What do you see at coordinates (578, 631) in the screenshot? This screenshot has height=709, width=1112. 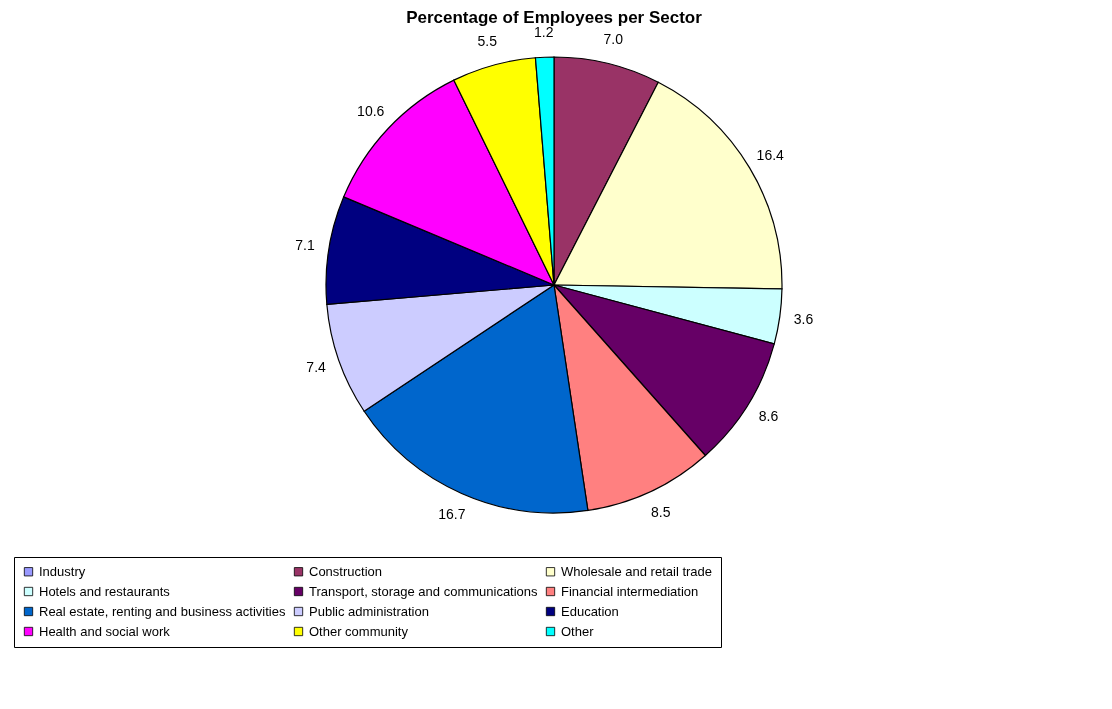 I see `legend-label: Other` at bounding box center [578, 631].